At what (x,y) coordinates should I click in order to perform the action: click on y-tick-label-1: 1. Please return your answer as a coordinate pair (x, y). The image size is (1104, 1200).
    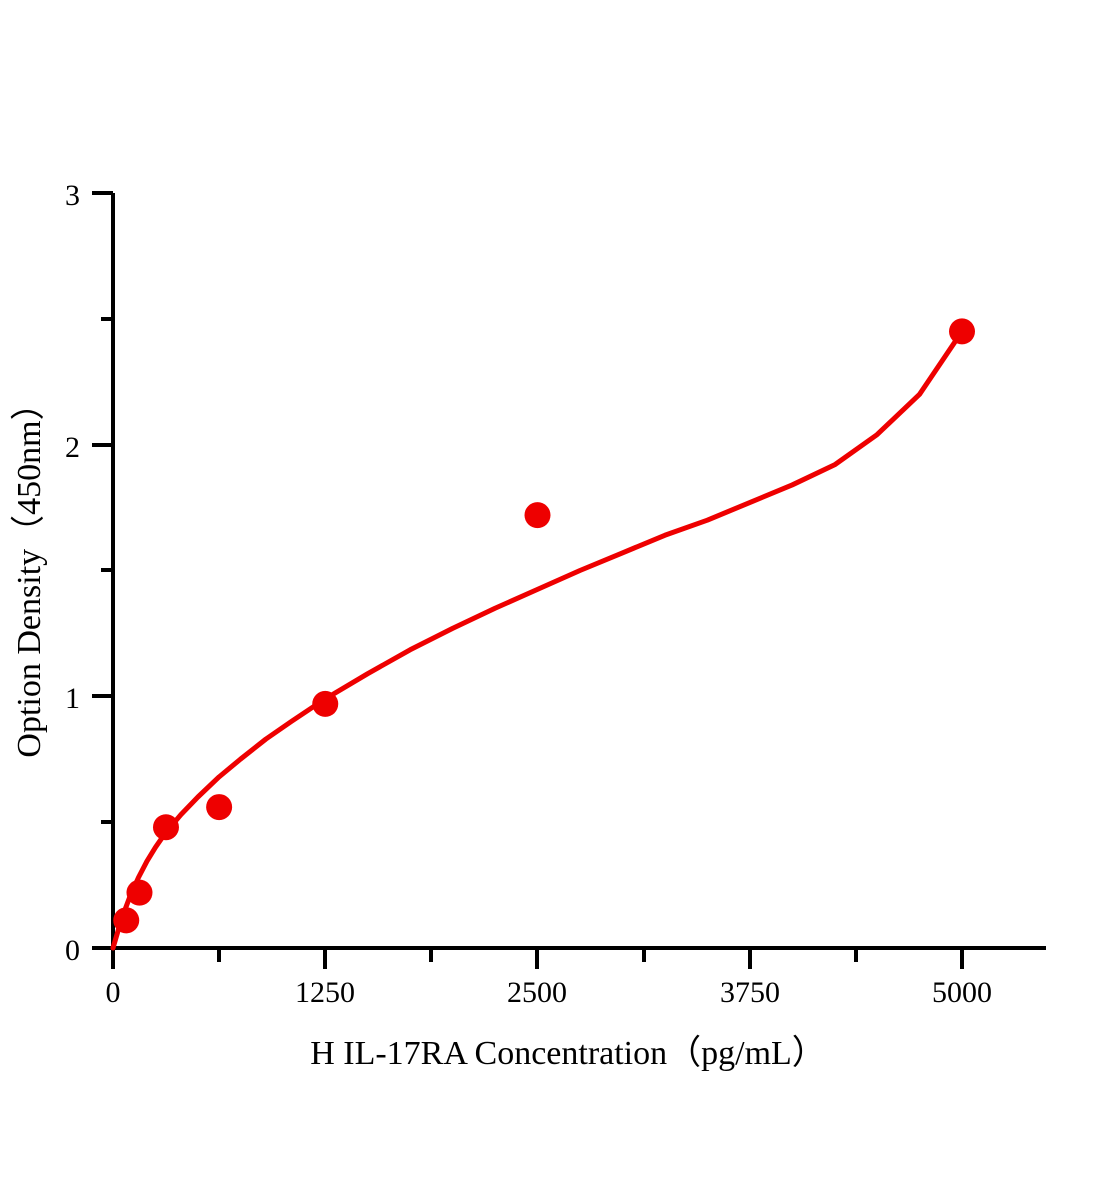
    Looking at the image, I should click on (72, 698).